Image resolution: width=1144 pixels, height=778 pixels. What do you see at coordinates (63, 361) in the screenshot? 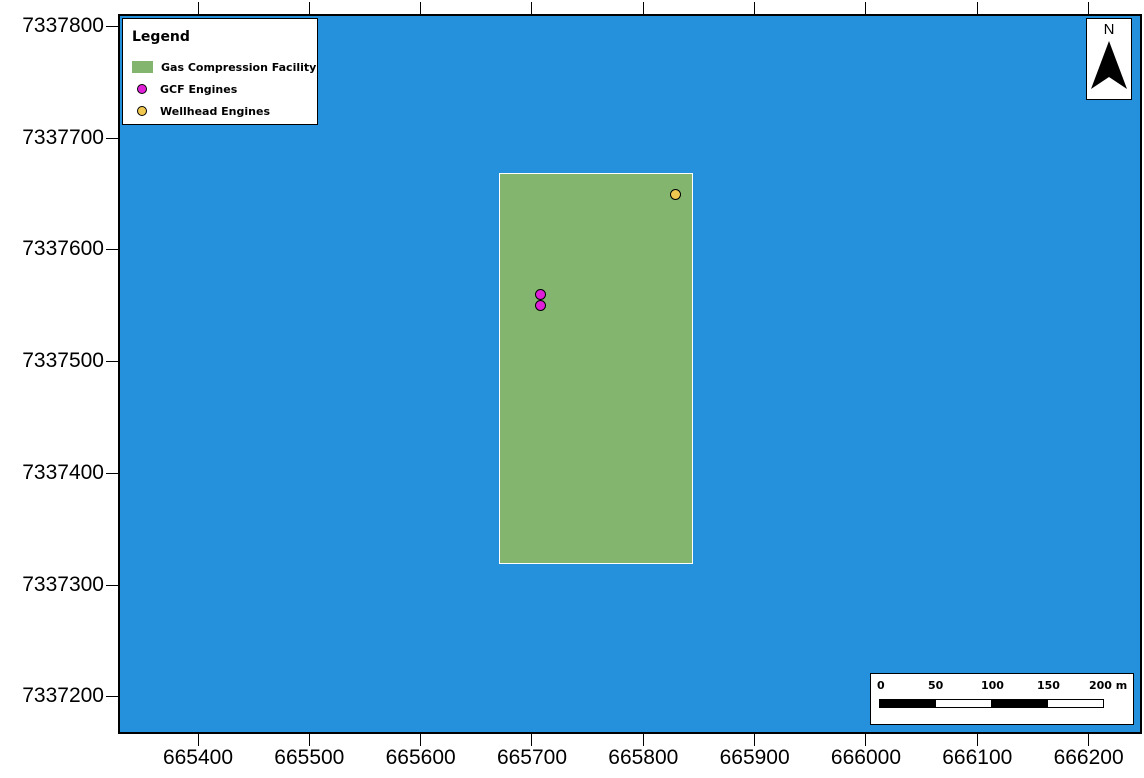
I see `y-tick-label: 7337500` at bounding box center [63, 361].